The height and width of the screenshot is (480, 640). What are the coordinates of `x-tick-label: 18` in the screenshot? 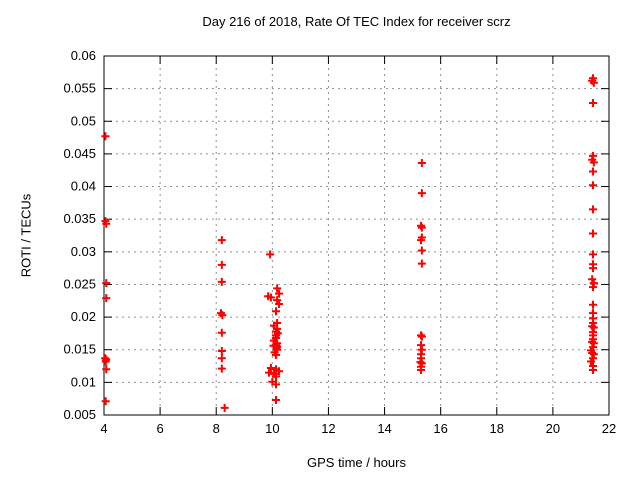 It's located at (497, 428).